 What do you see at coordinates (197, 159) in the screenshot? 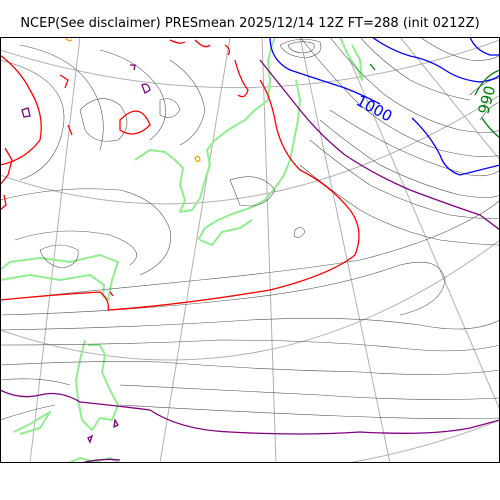
I see `isobar-orange` at bounding box center [197, 159].